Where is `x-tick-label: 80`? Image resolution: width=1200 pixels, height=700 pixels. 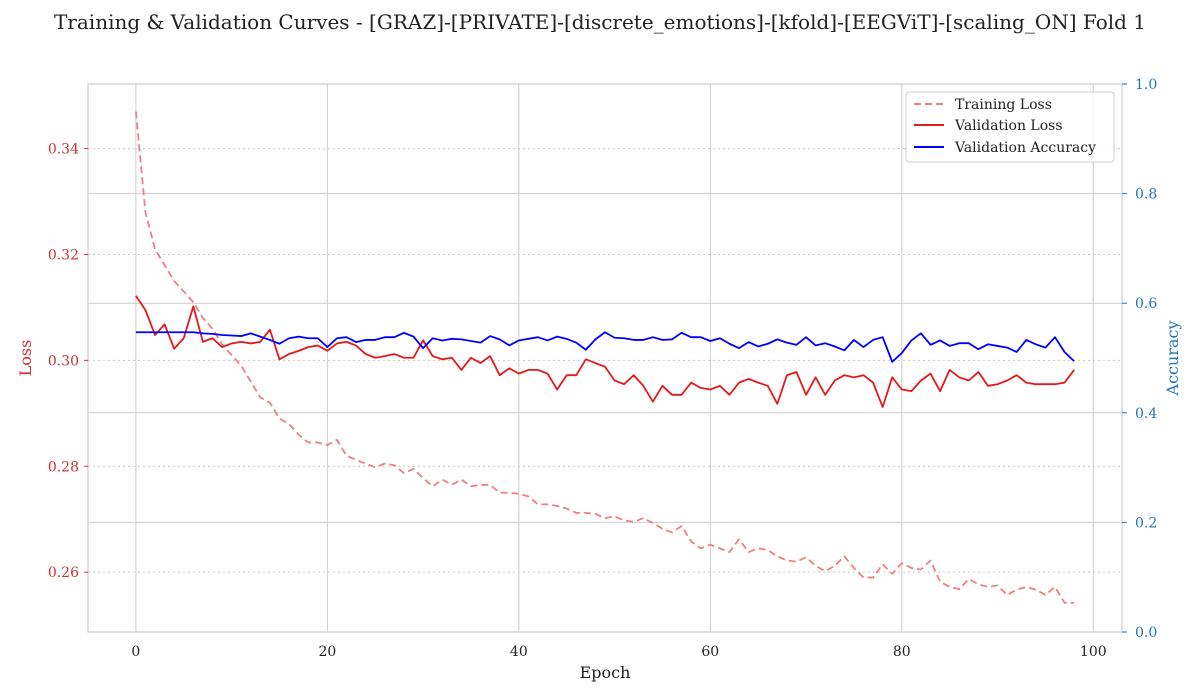 x-tick-label: 80 is located at coordinates (902, 652).